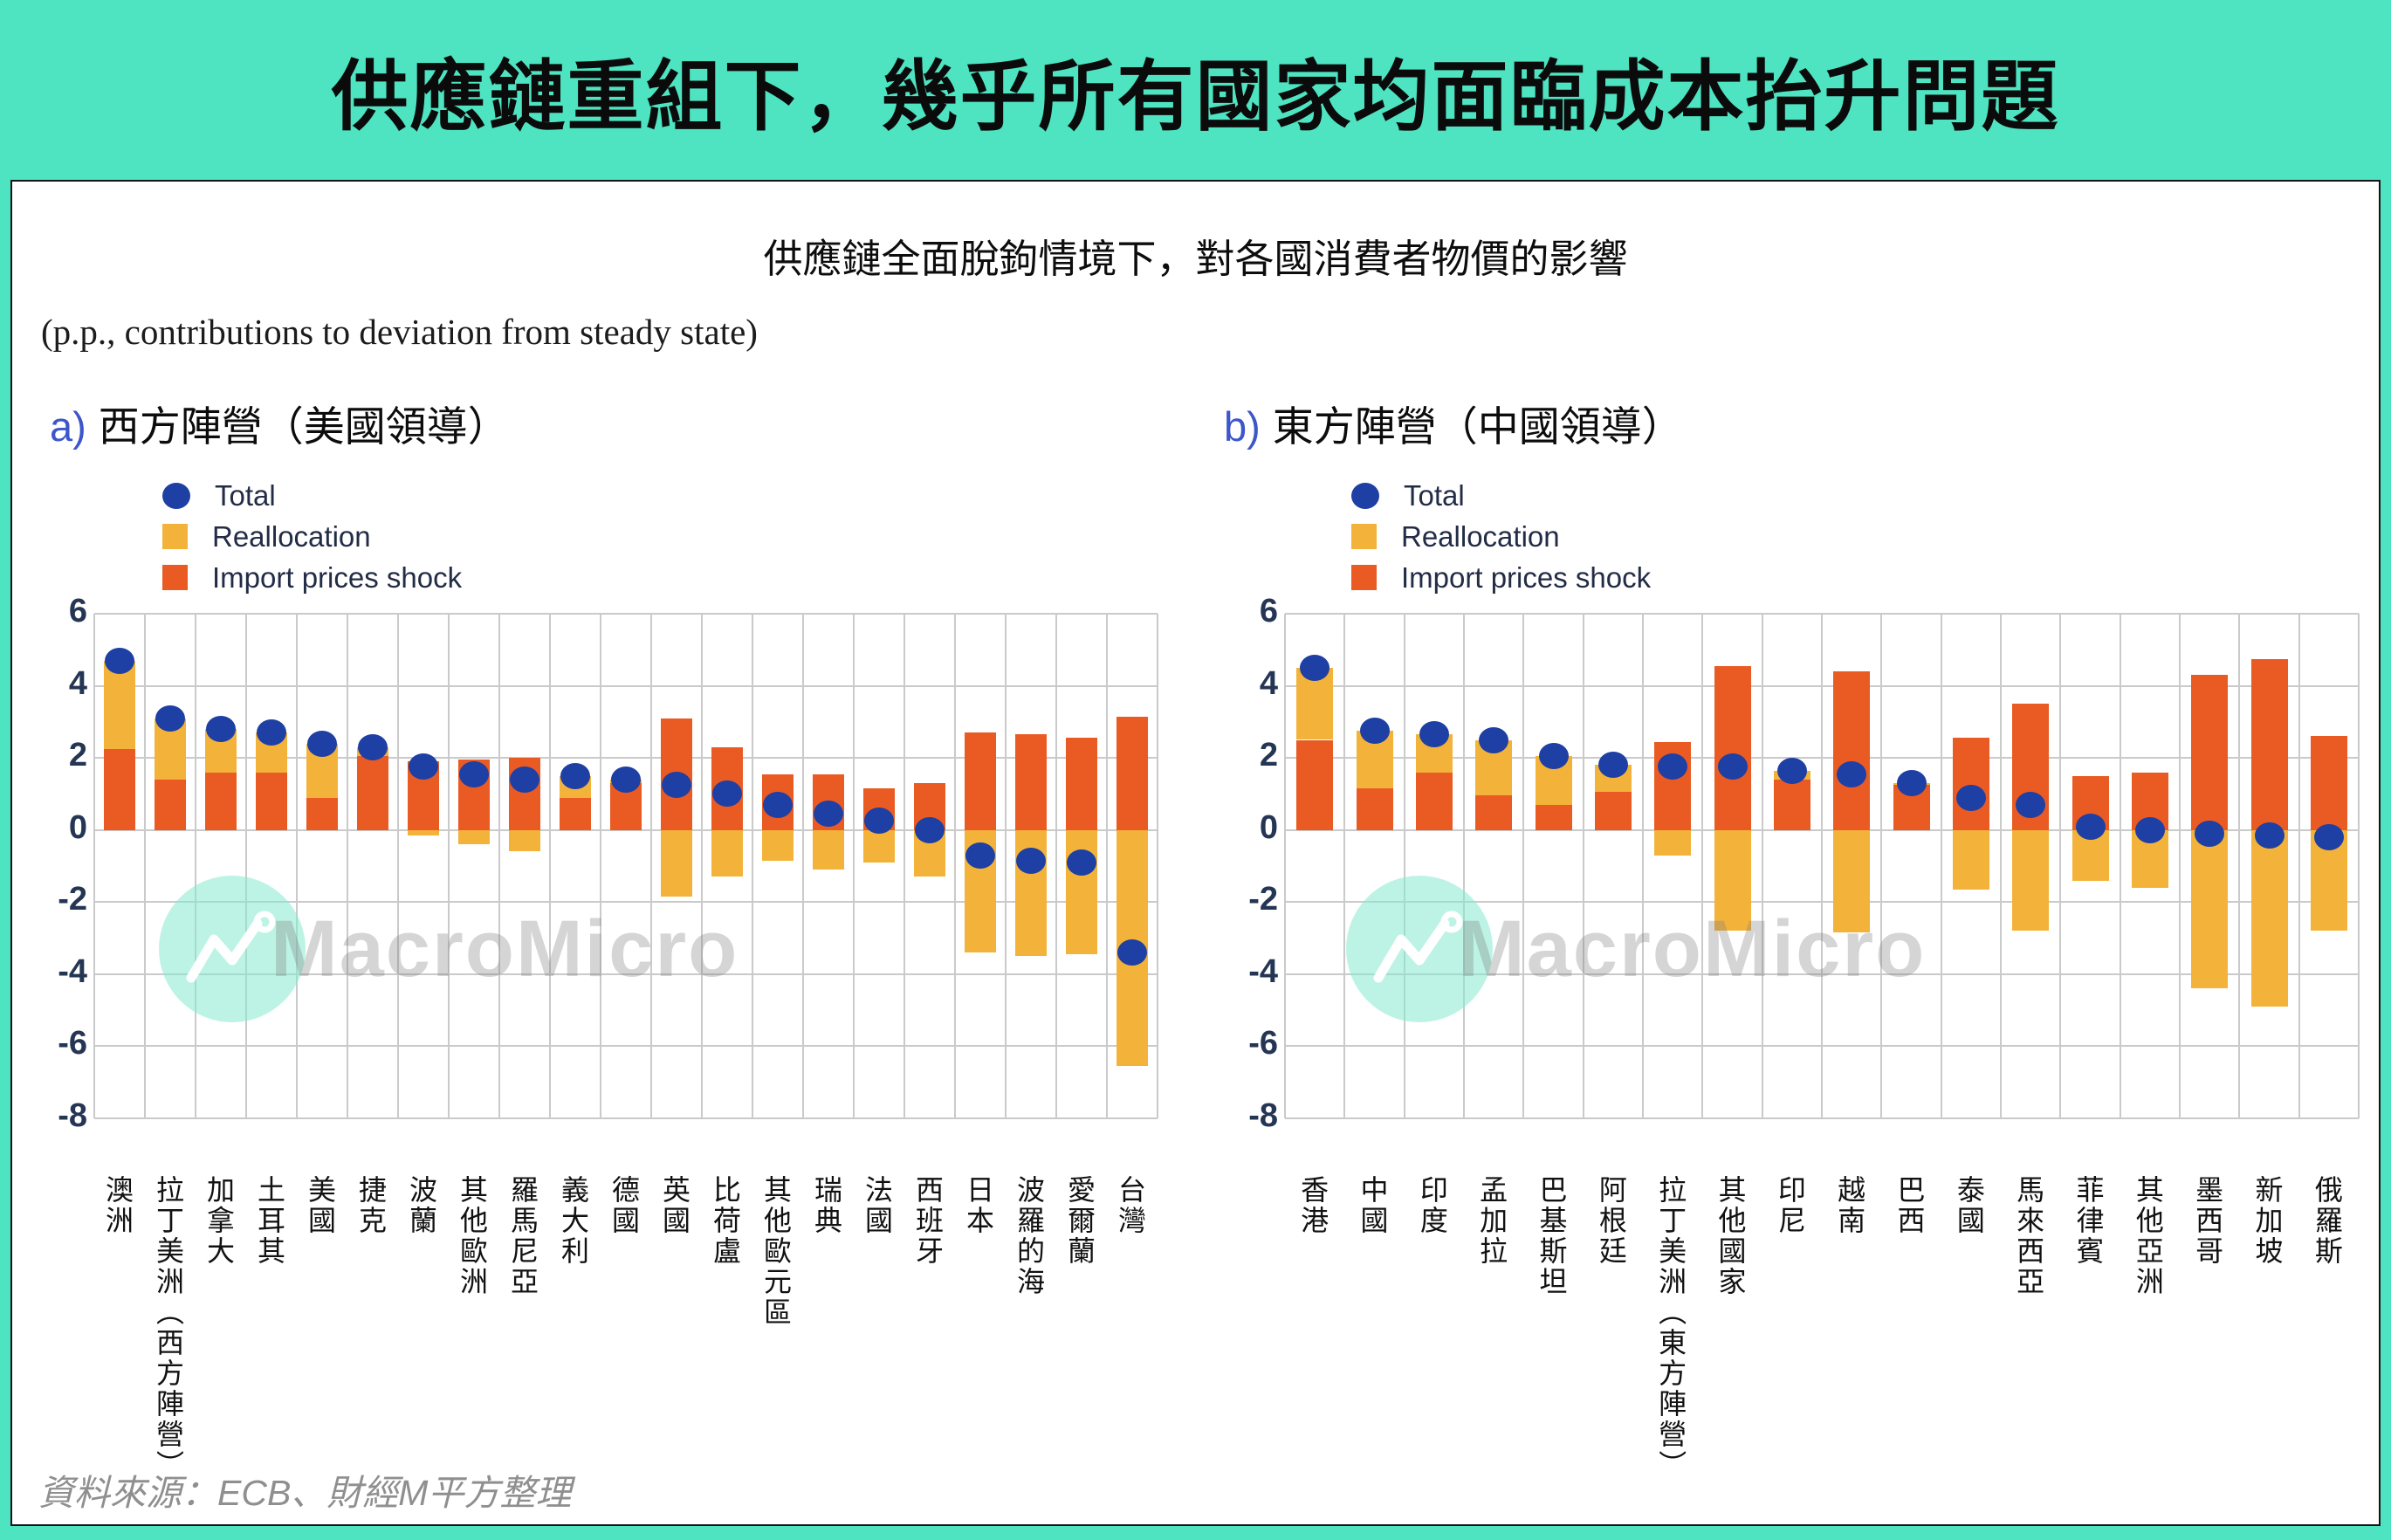 This screenshot has height=1540, width=2391. I want to click on x-axis-category-label: 波蘭, so click(421, 1206).